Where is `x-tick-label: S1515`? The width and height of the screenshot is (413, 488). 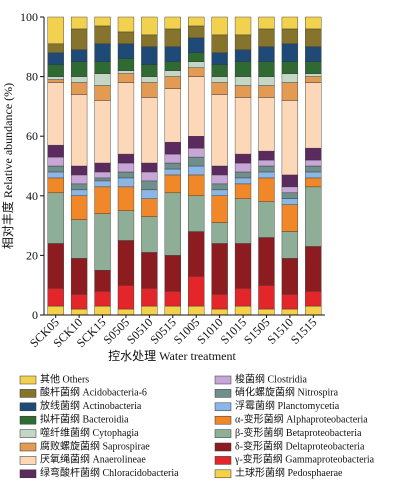 x-tick-label: S1515 is located at coordinates (304, 331).